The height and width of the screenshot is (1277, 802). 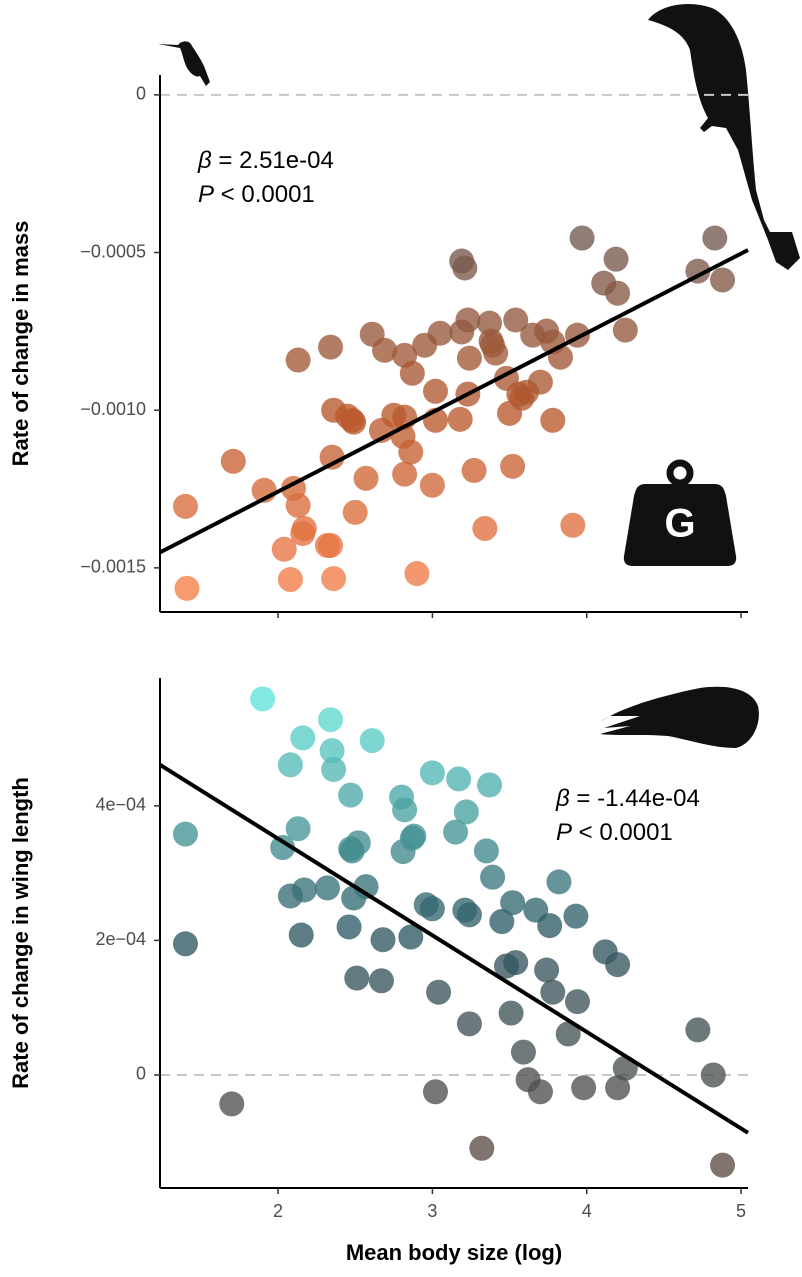 I want to click on x-tick-label: 2, so click(x=278, y=1211).